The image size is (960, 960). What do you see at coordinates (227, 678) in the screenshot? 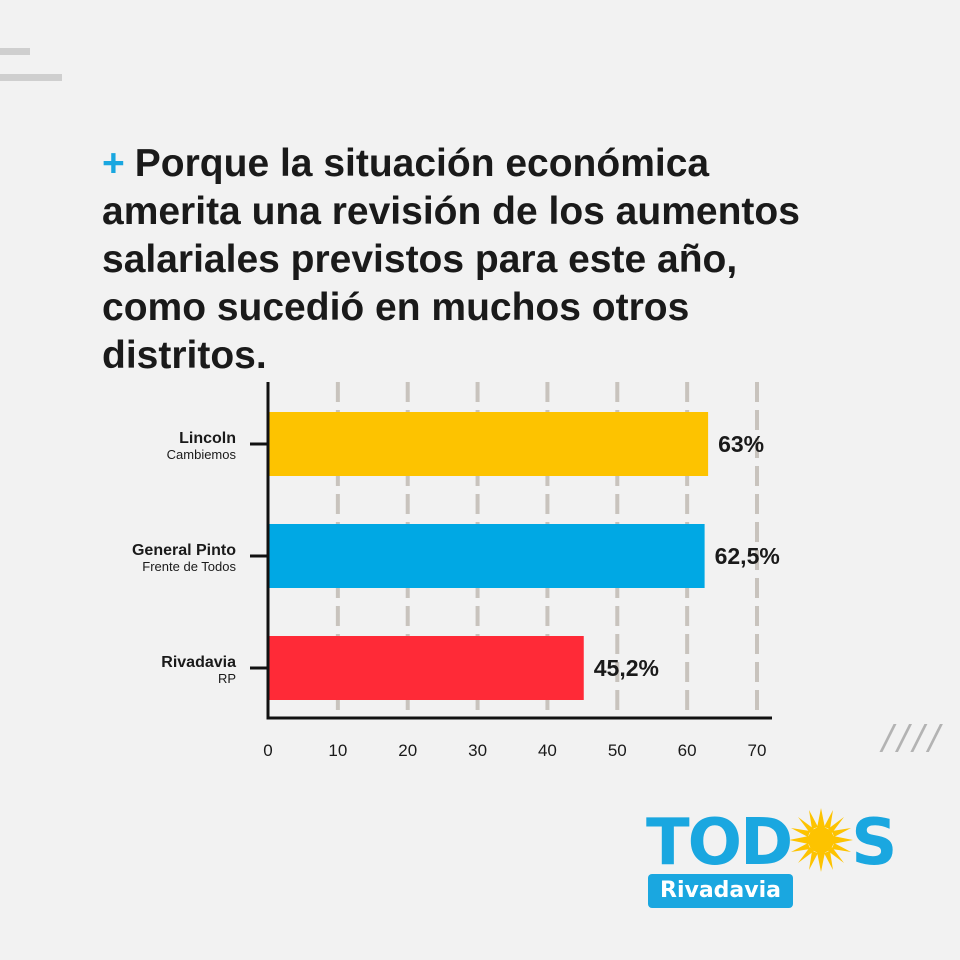
I see `category-sublabel: RP` at bounding box center [227, 678].